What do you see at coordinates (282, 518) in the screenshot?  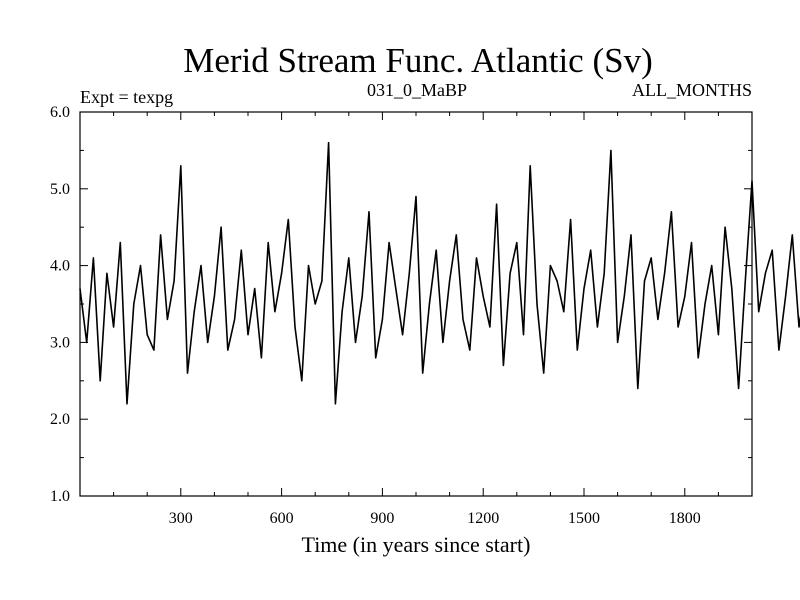 I see `x-tick-label: 600` at bounding box center [282, 518].